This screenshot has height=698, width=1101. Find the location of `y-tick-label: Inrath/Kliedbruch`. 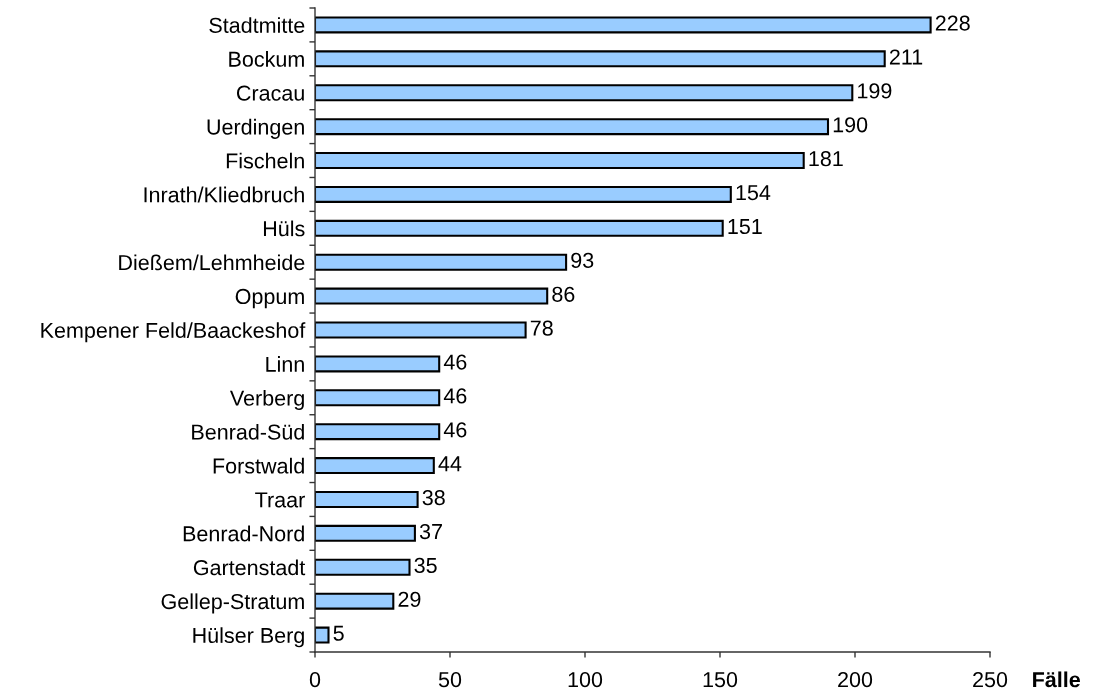

y-tick-label: Inrath/Kliedbruch is located at coordinates (224, 194).